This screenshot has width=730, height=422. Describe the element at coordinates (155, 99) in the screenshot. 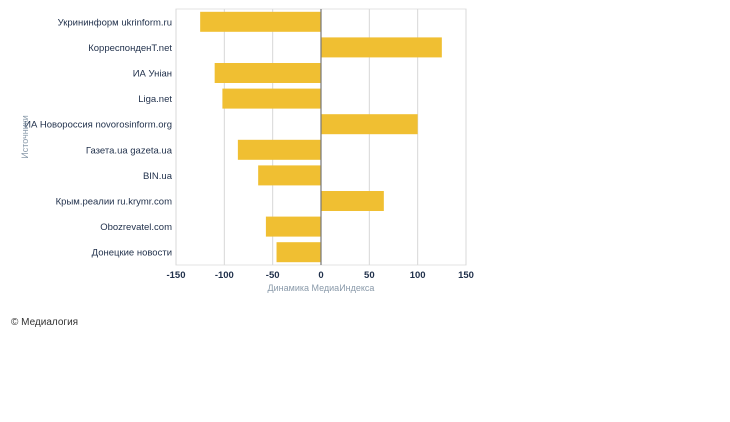

I see `category-label: Liga.net` at that location.